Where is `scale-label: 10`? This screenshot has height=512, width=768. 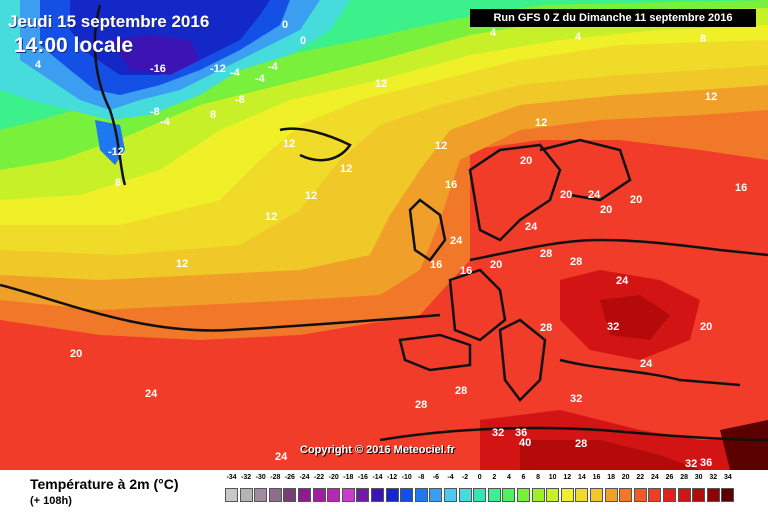
scale-label: 10 is located at coordinates (552, 477).